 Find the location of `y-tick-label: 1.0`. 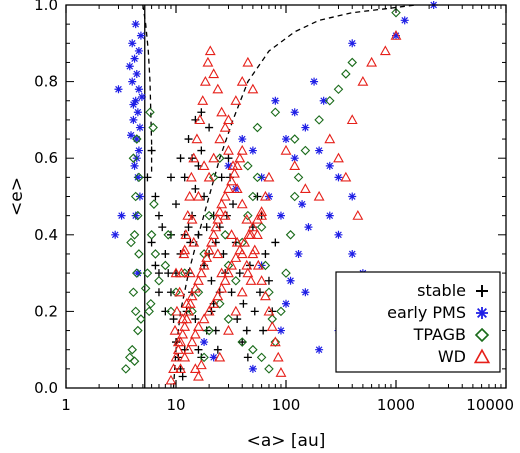

y-tick-label: 1.0 is located at coordinates (46, 7).